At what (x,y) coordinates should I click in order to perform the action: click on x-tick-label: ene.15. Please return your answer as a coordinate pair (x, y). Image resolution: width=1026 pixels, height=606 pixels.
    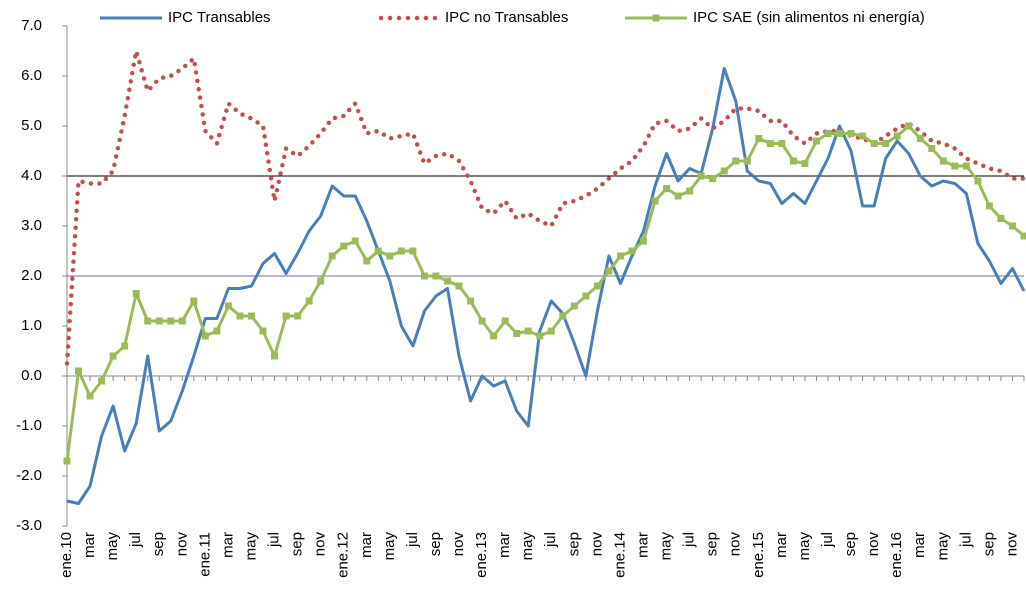
    Looking at the image, I should click on (758, 555).